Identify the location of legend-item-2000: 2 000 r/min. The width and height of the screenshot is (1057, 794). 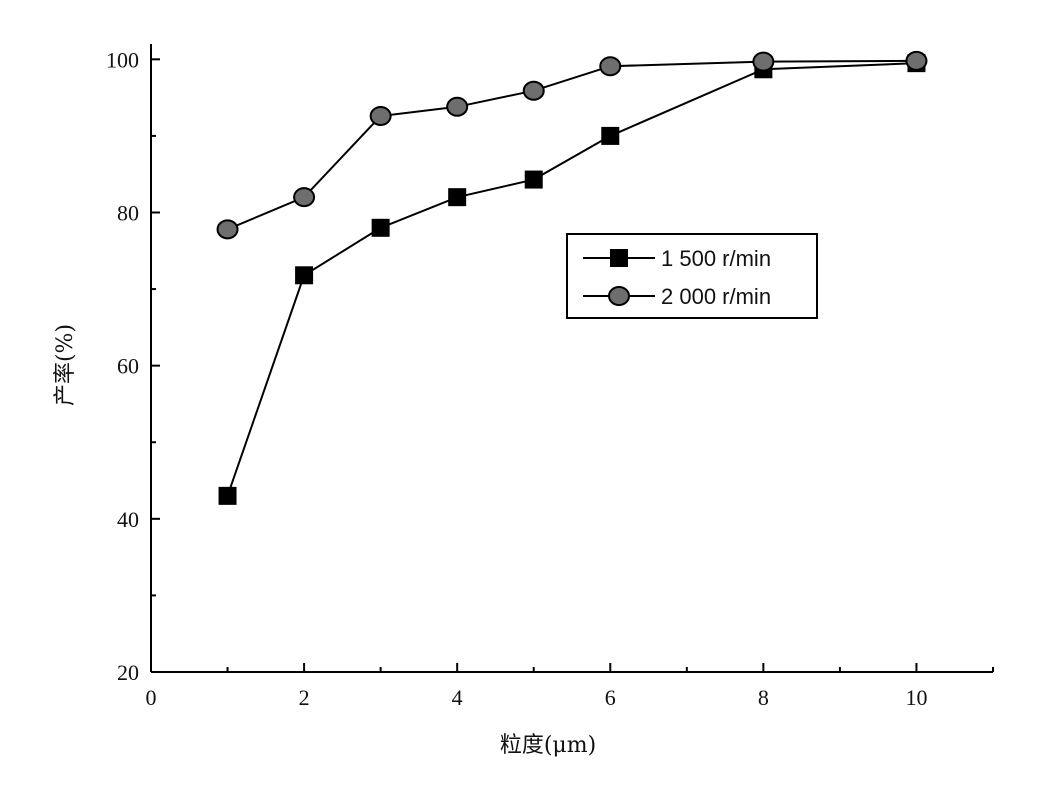
(677, 296).